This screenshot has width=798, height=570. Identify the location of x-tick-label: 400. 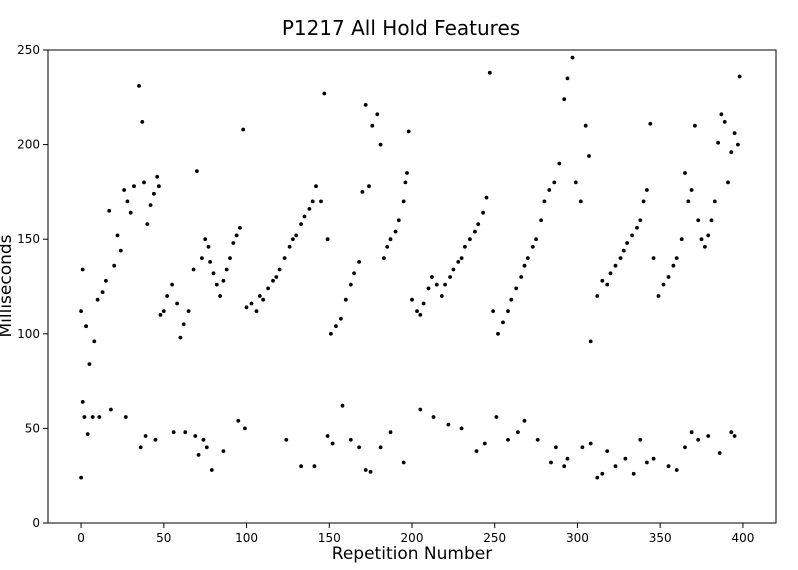
(742, 538).